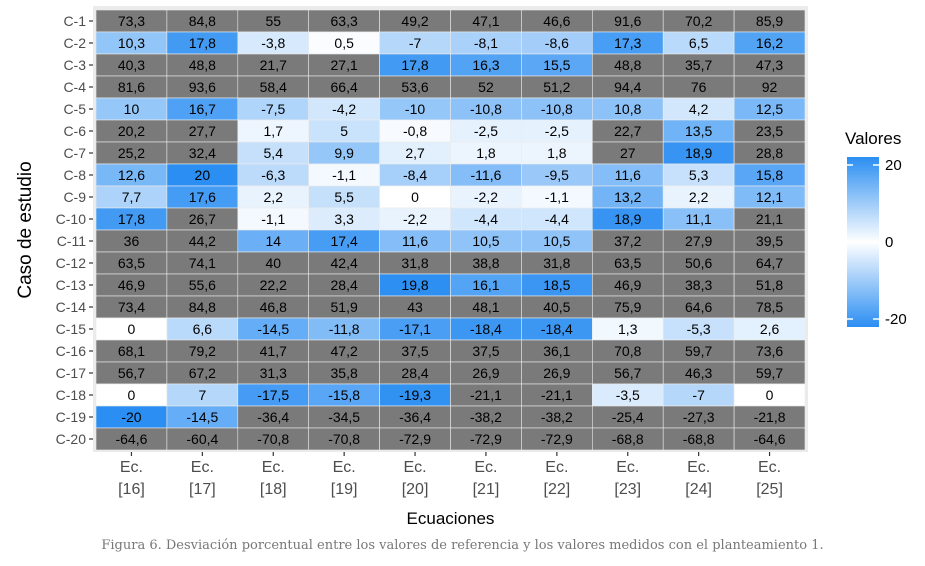 Image resolution: width=925 pixels, height=566 pixels. I want to click on legend-tick-label: 0, so click(889, 242).